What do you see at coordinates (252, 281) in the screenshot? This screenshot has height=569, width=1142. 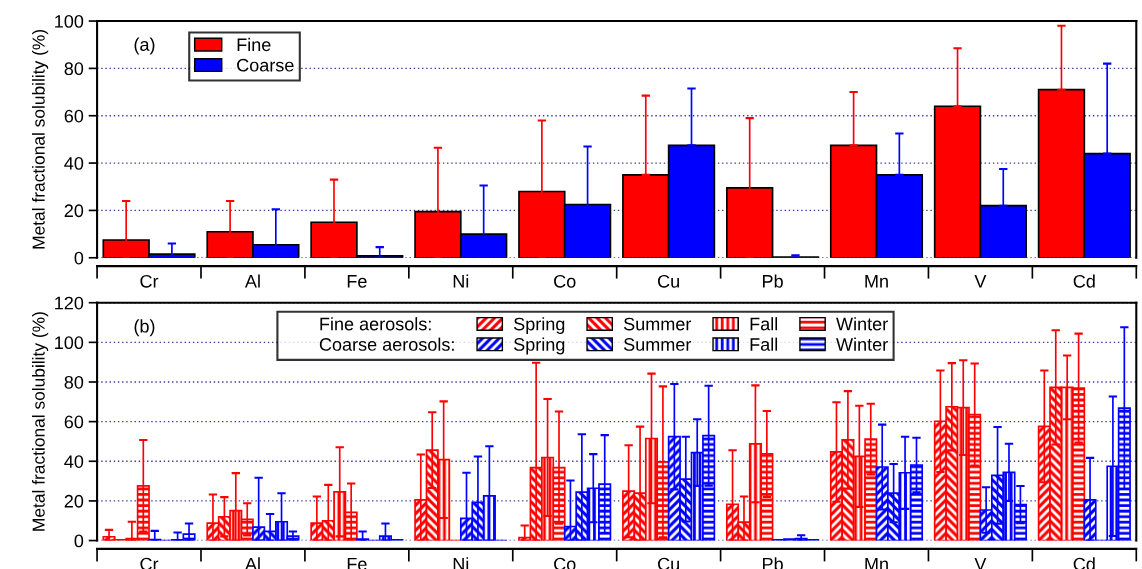 I see `x-tick-label: Al` at bounding box center [252, 281].